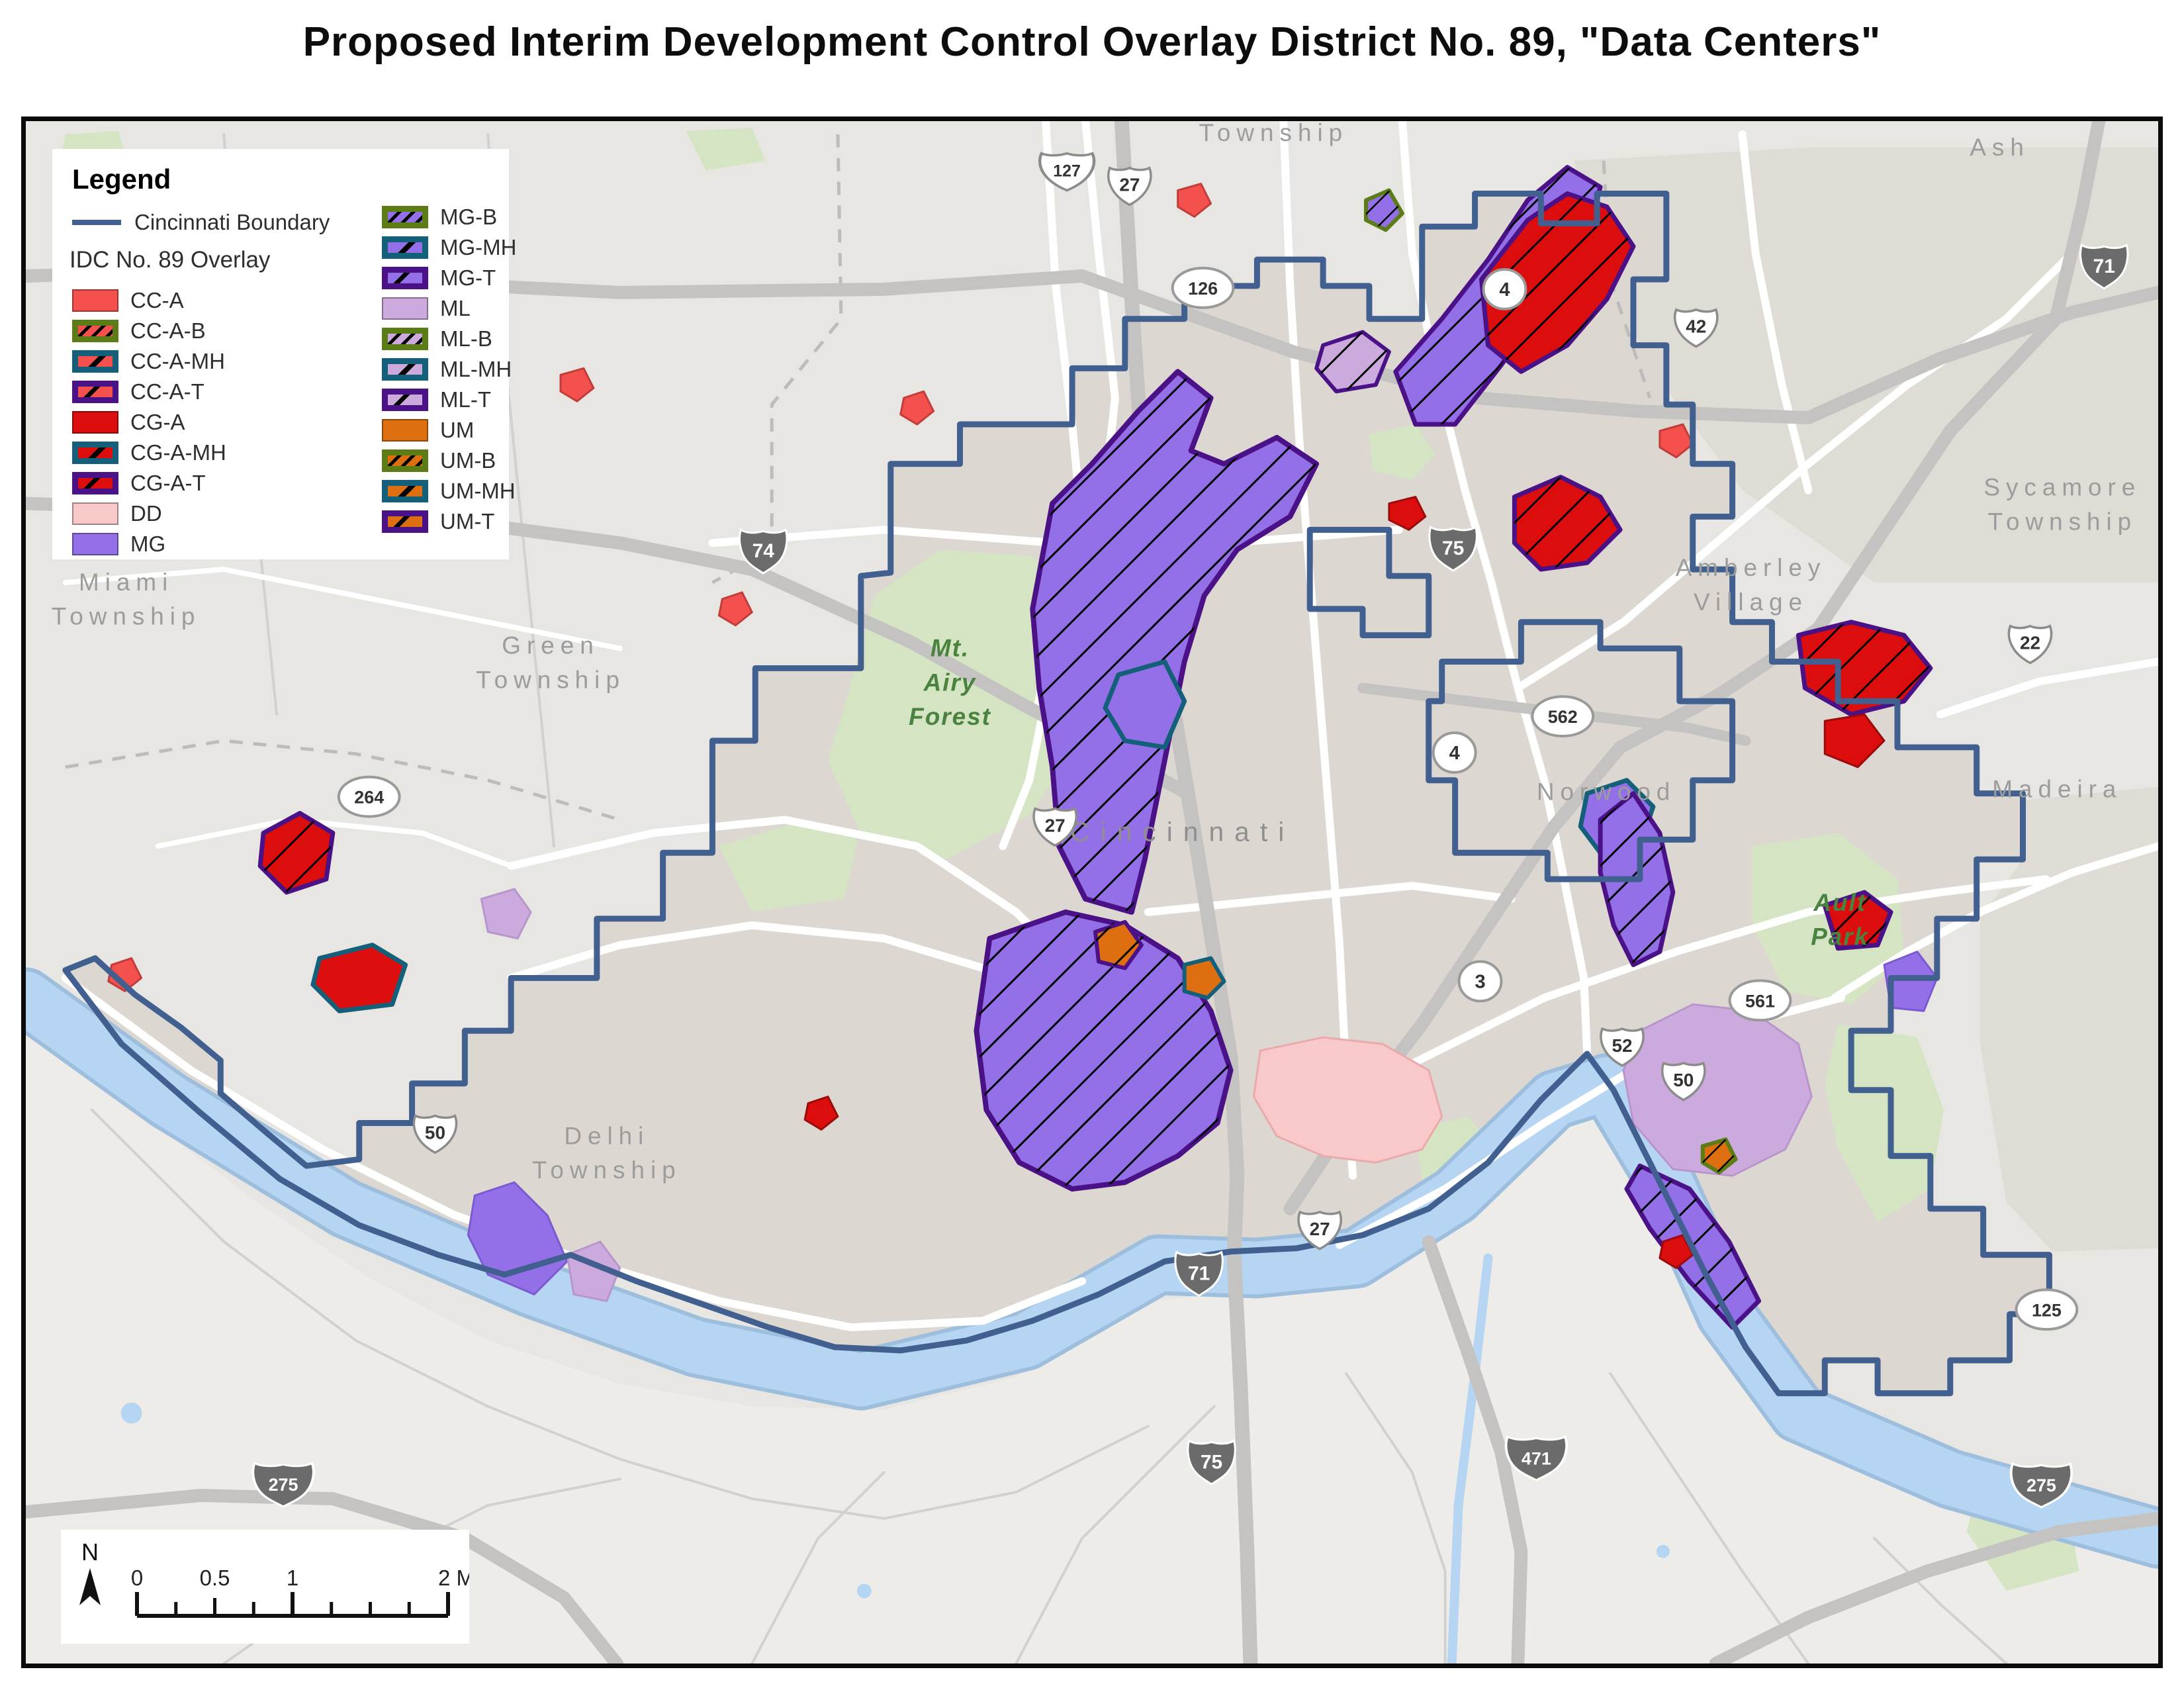 This screenshot has width=2184, height=1688. I want to click on legend-item-CC-A-T: CC-A-T, so click(149, 391).